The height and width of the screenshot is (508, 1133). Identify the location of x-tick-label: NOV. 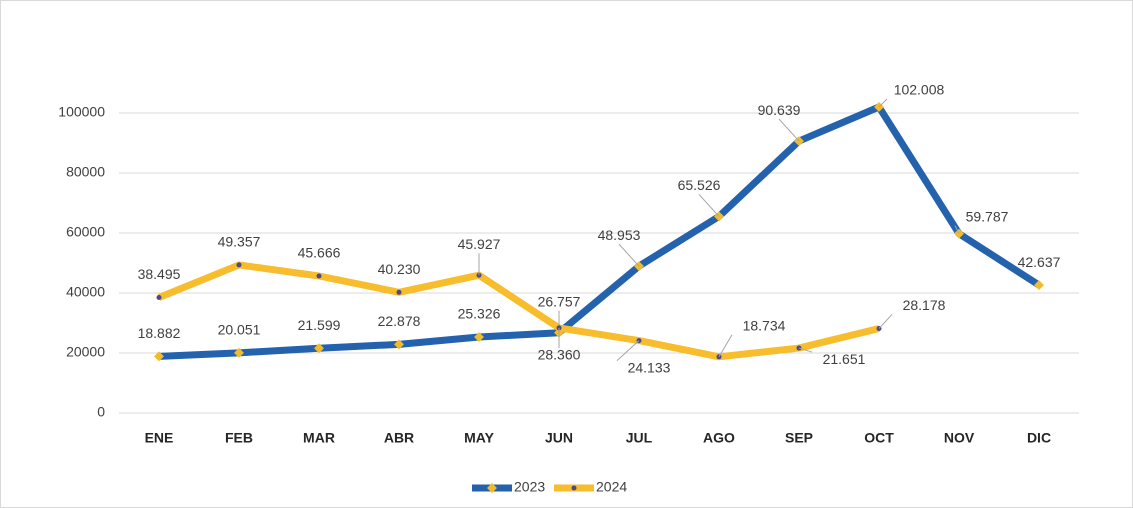
(959, 438).